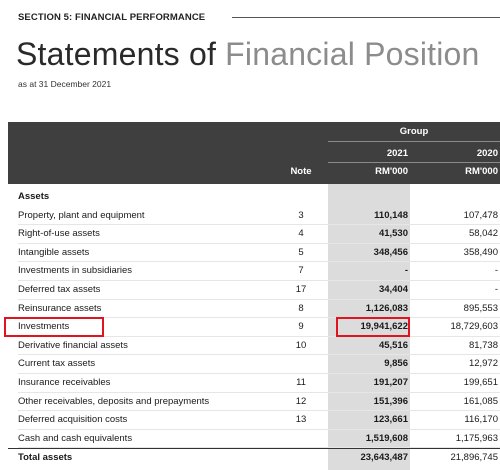 The height and width of the screenshot is (470, 500). I want to click on row-value-2021: 110,148, so click(391, 215).